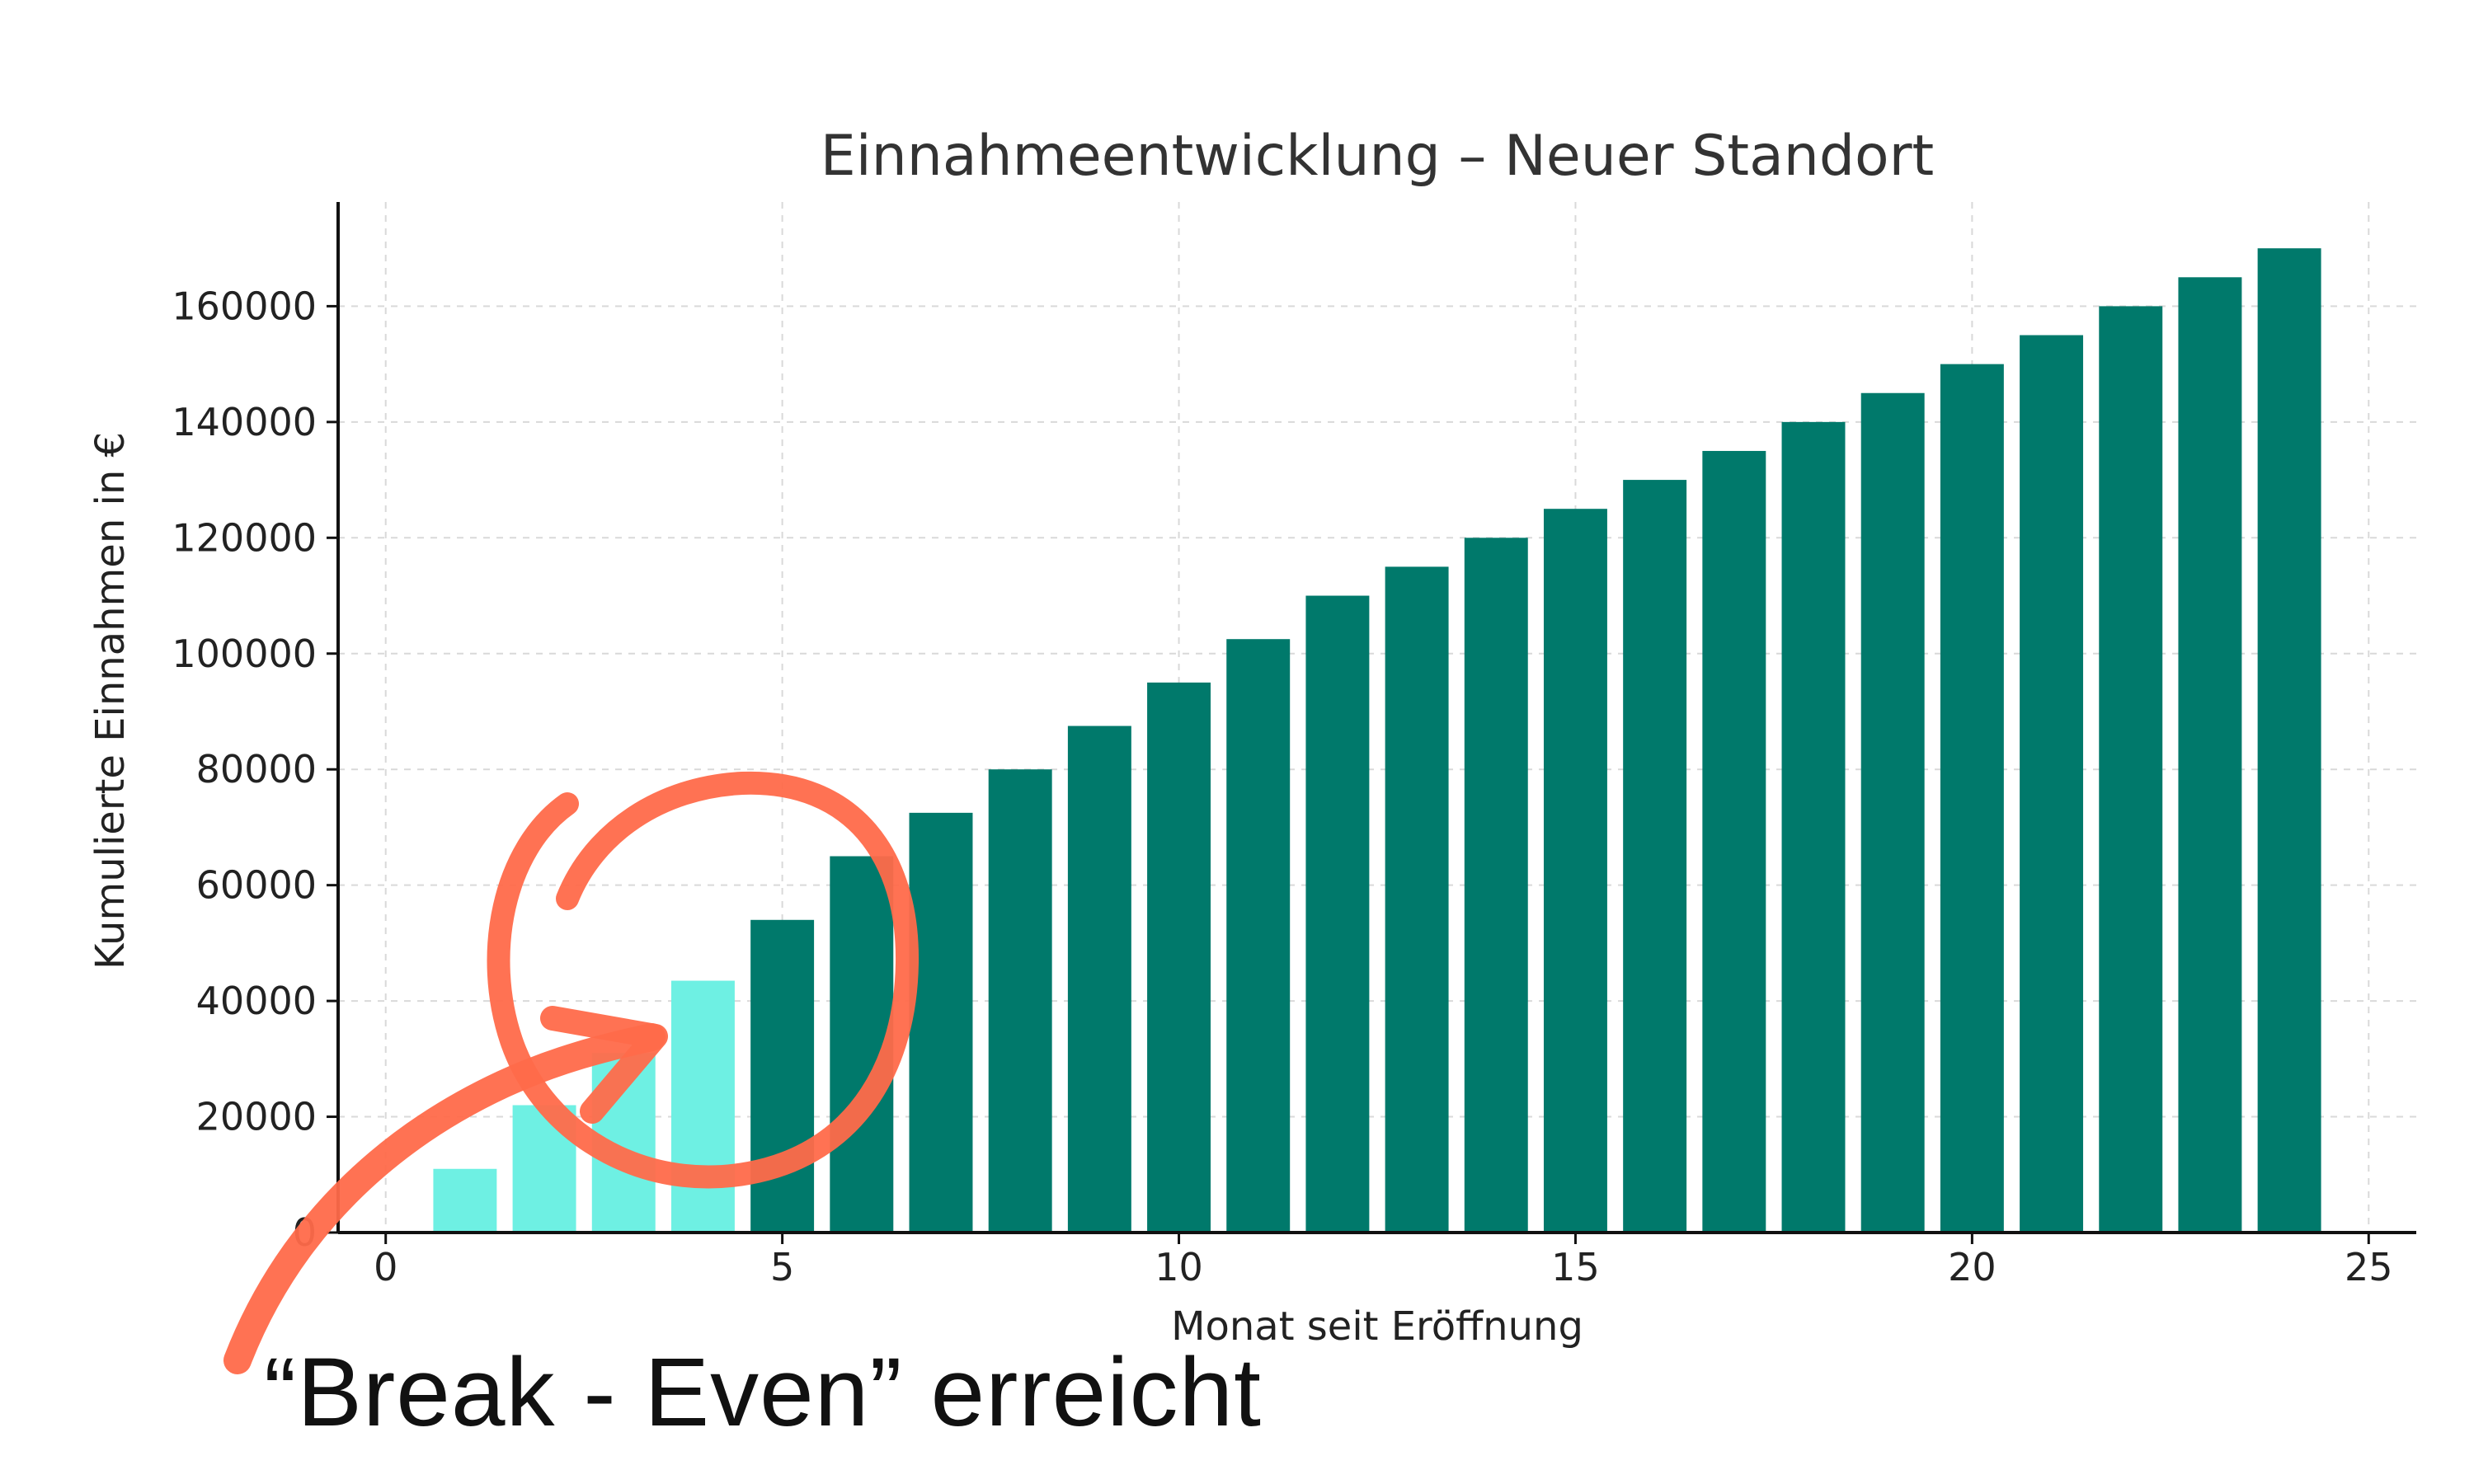 This screenshot has width=2474, height=1484. Describe the element at coordinates (256, 1117) in the screenshot. I see `y-tick-label-1: 20000` at that location.